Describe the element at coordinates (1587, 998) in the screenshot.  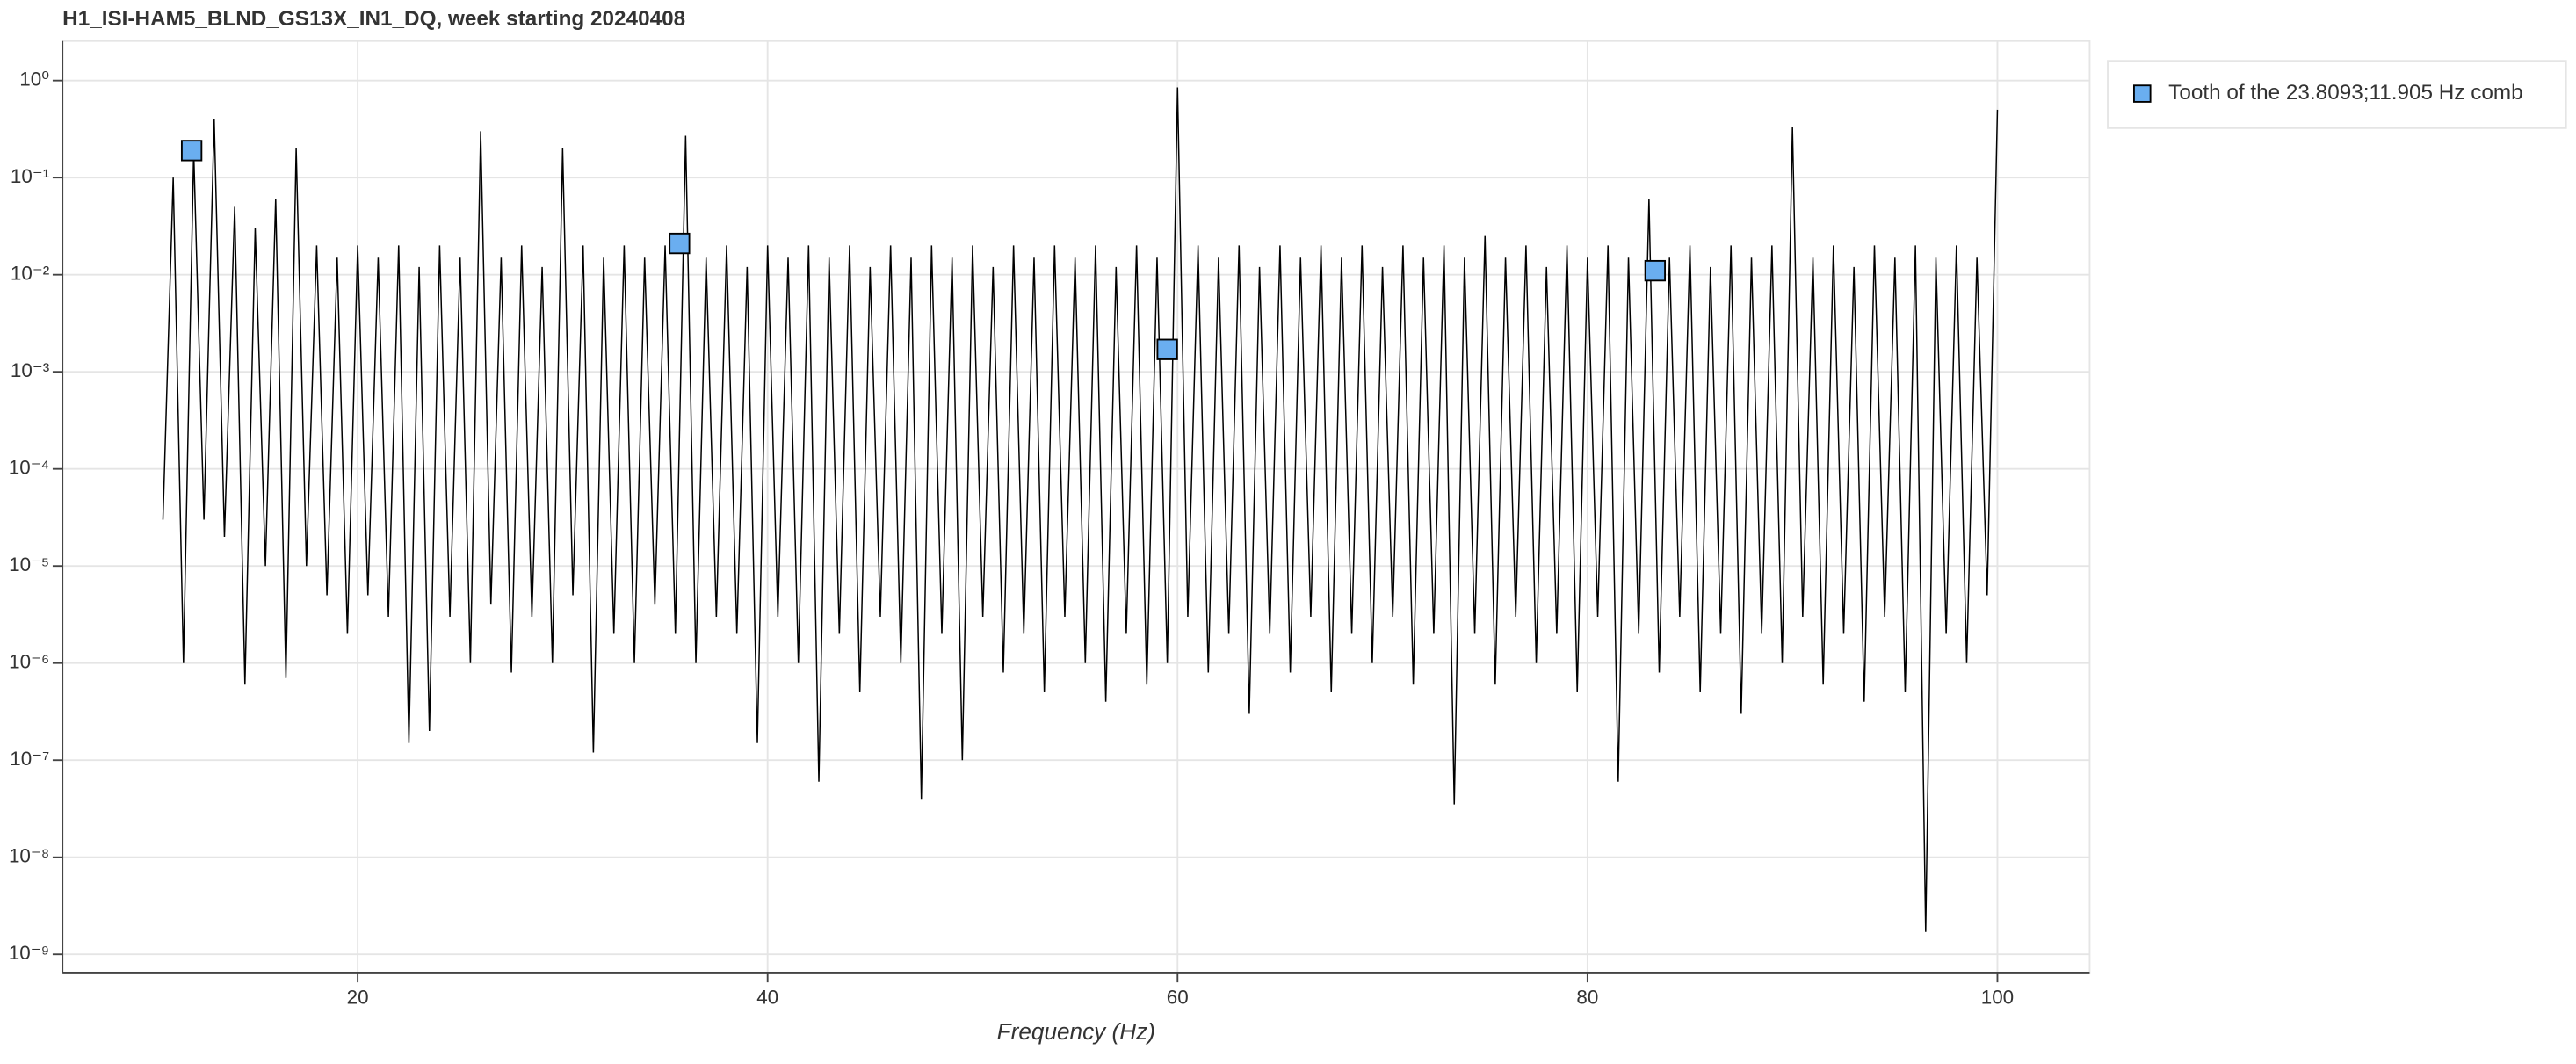
I see `x-tick-label: 80` at that location.